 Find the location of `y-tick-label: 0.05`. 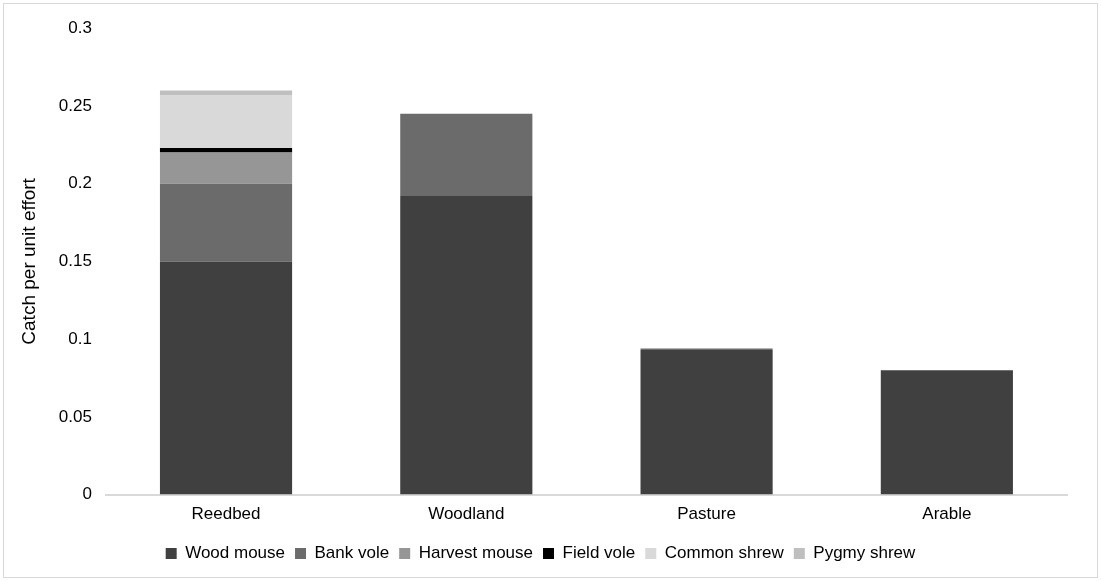

y-tick-label: 0.05 is located at coordinates (75, 416).